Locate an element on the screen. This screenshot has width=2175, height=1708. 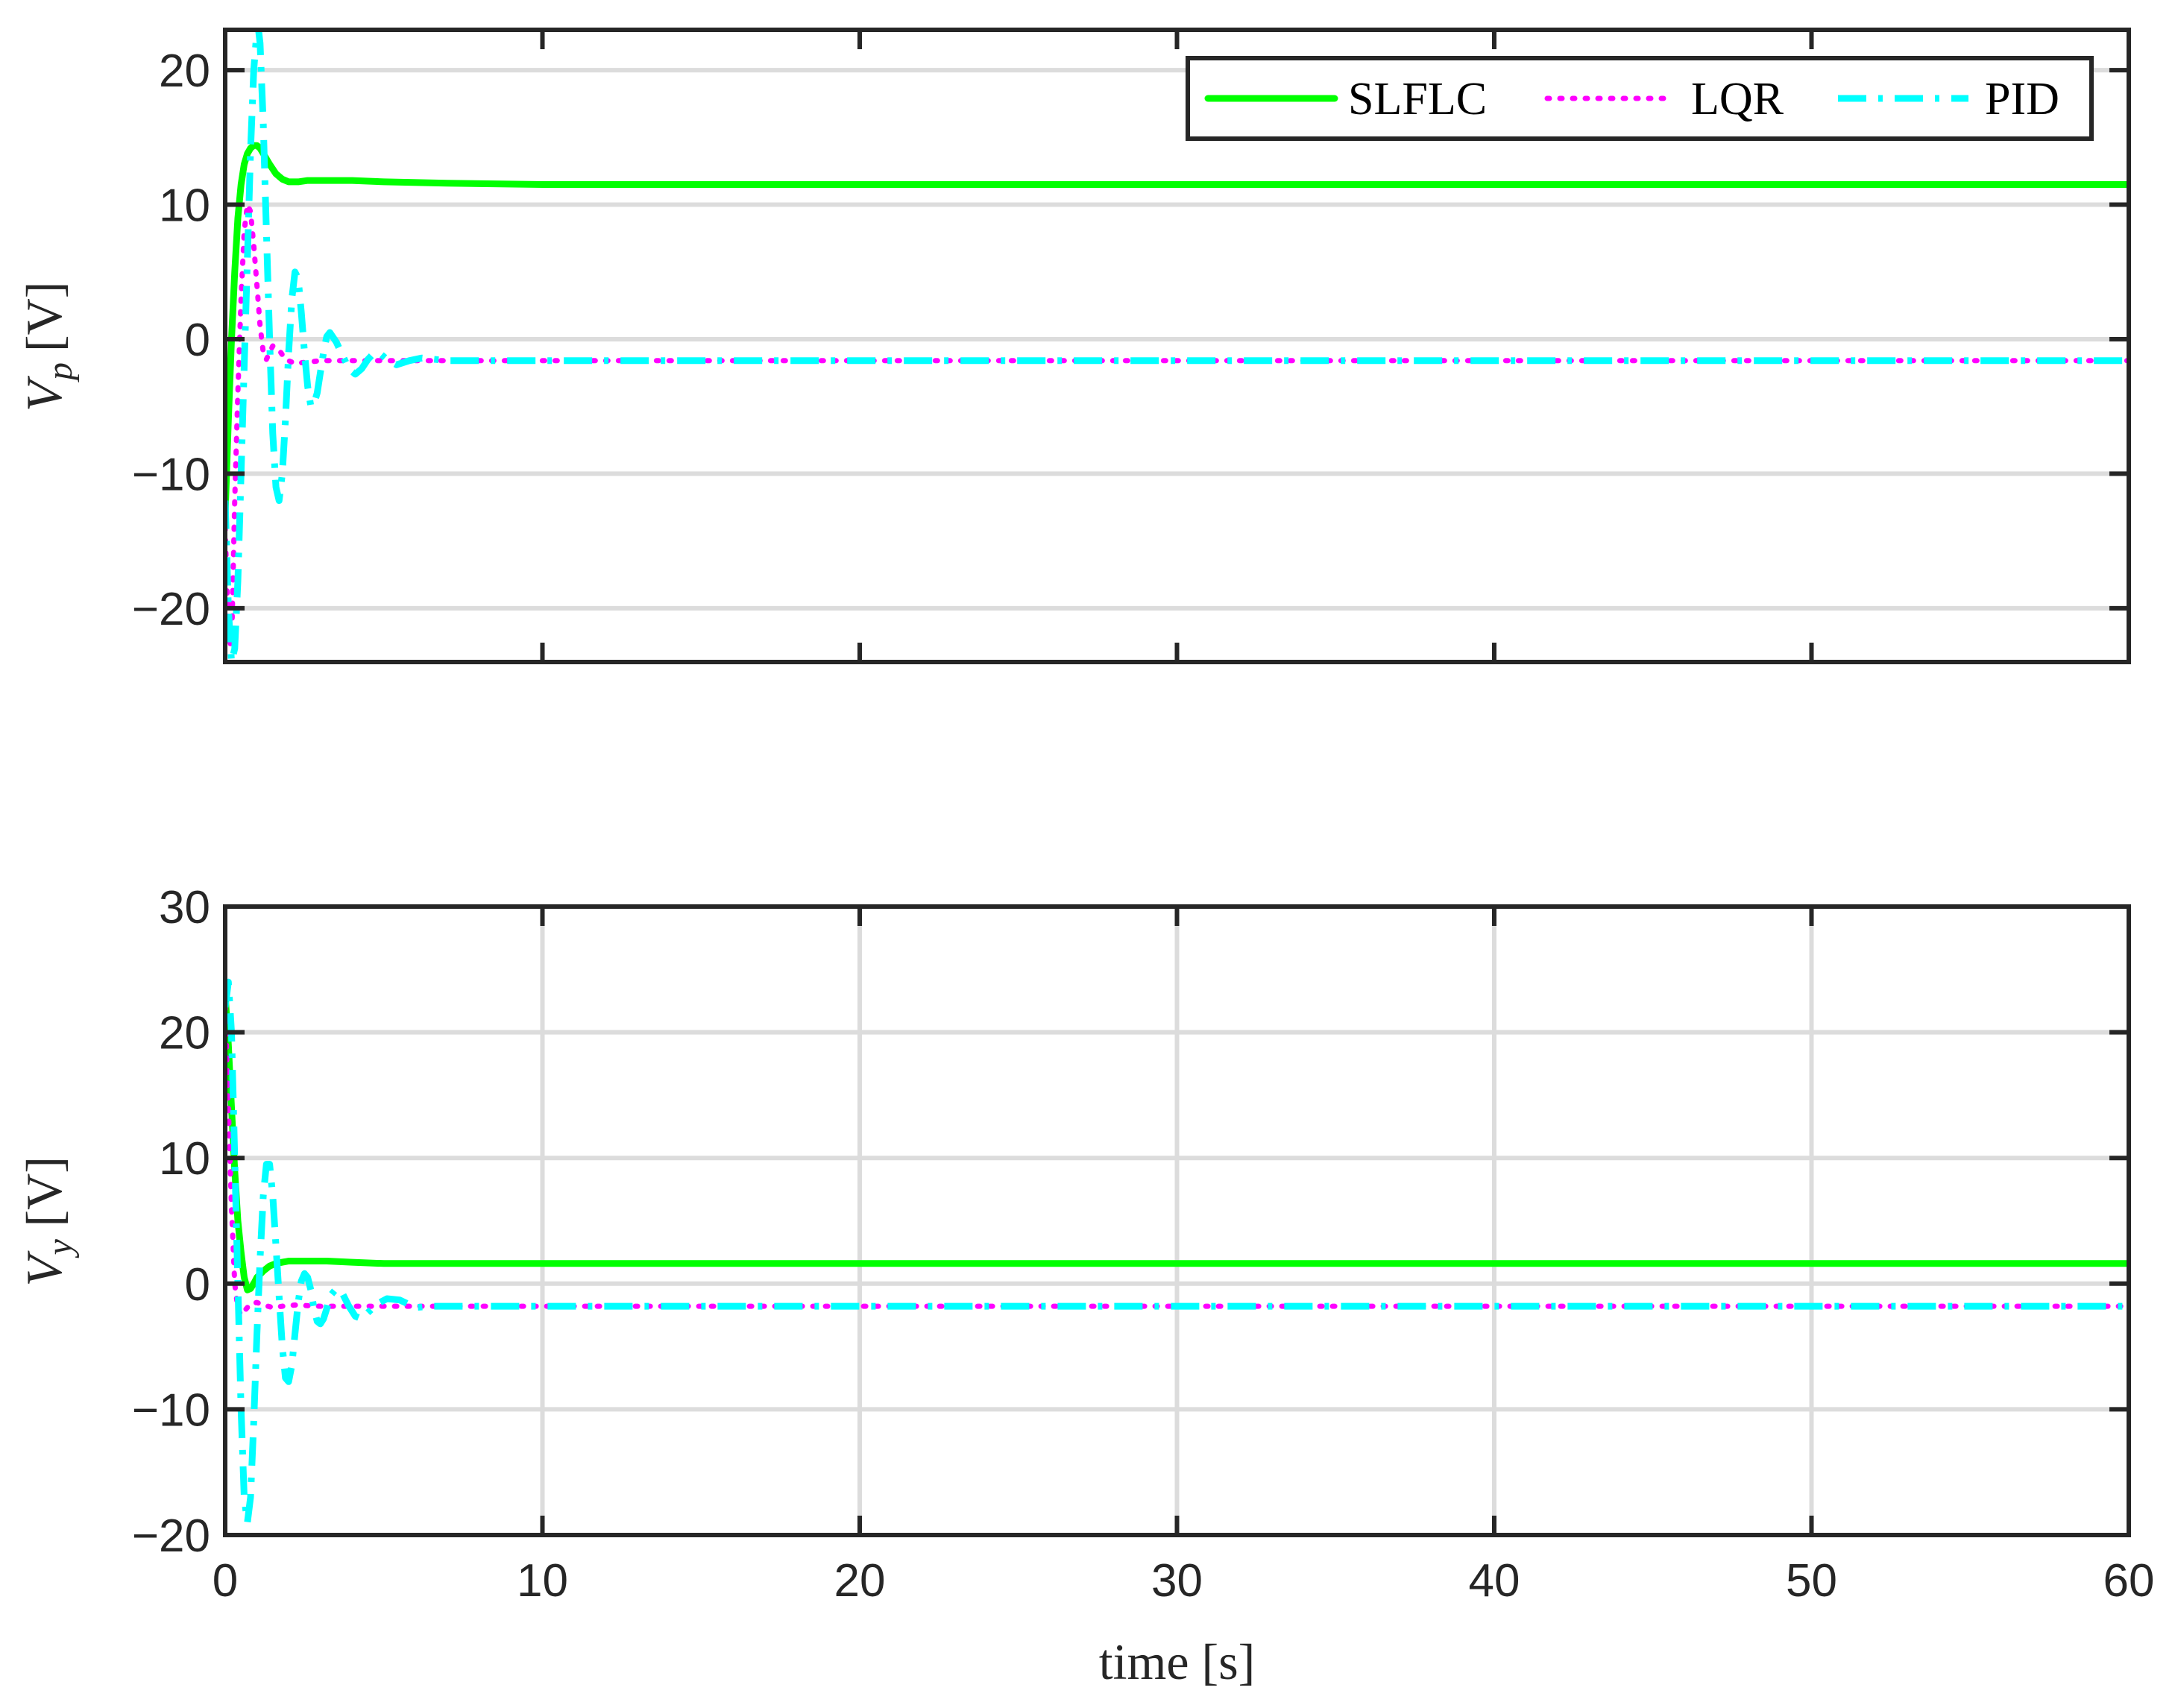
legend-label-lqr: LQR is located at coordinates (1737, 100).